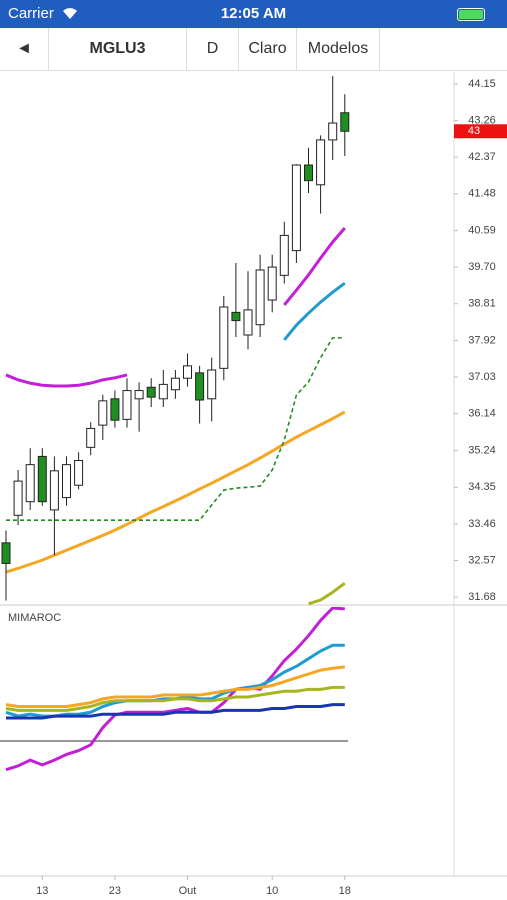  I want to click on y-tick-label: 38.81, so click(482, 304).